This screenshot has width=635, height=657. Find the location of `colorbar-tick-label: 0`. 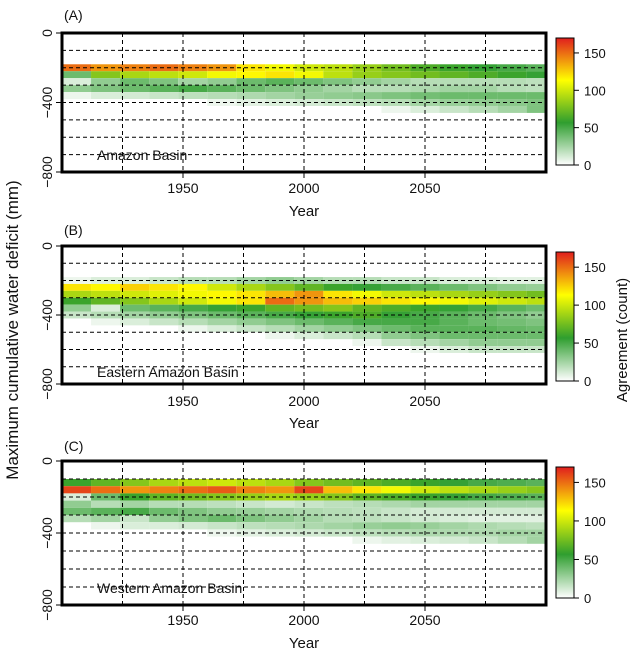

colorbar-tick-label: 0 is located at coordinates (587, 381).